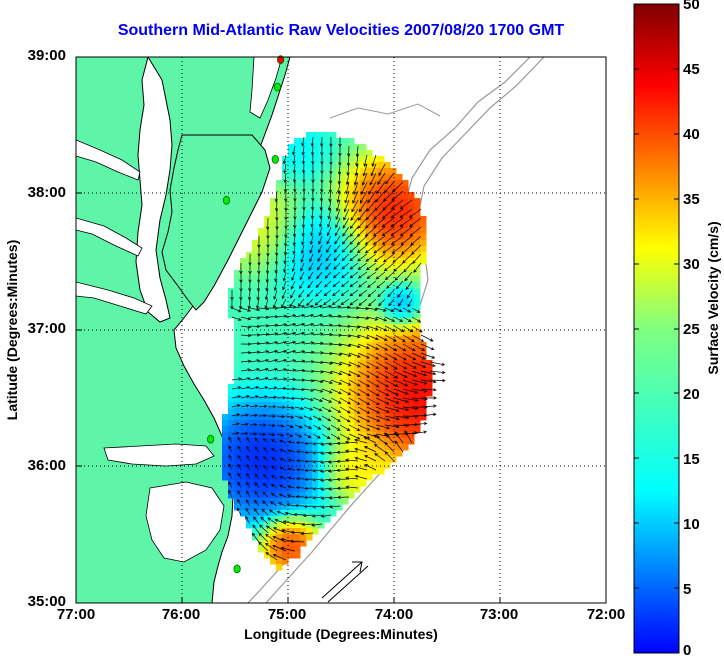 The image size is (724, 659). I want to click on chesapeake-bay, so click(154, 190).